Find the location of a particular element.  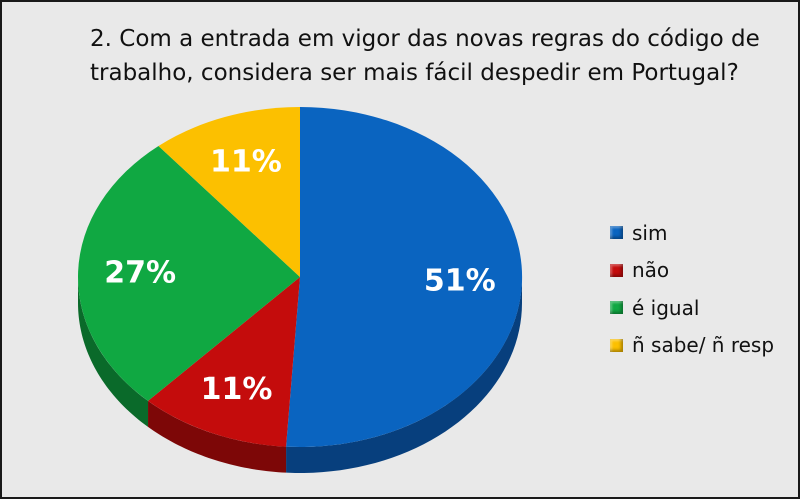

legend-item-e-igual: é igual is located at coordinates (692, 308).